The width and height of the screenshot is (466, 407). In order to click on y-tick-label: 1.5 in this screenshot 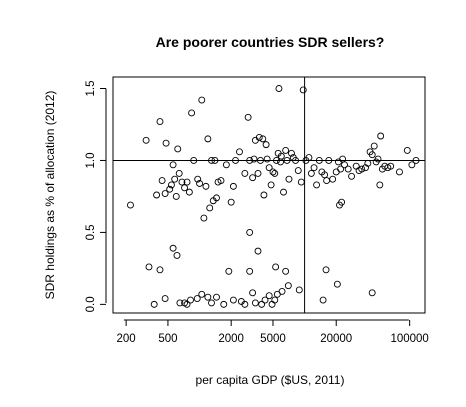, I will do `click(91, 89)`.